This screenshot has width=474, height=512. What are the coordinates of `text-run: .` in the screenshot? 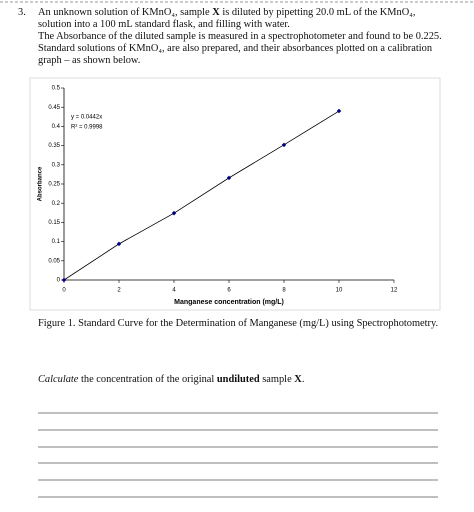 It's located at (303, 379).